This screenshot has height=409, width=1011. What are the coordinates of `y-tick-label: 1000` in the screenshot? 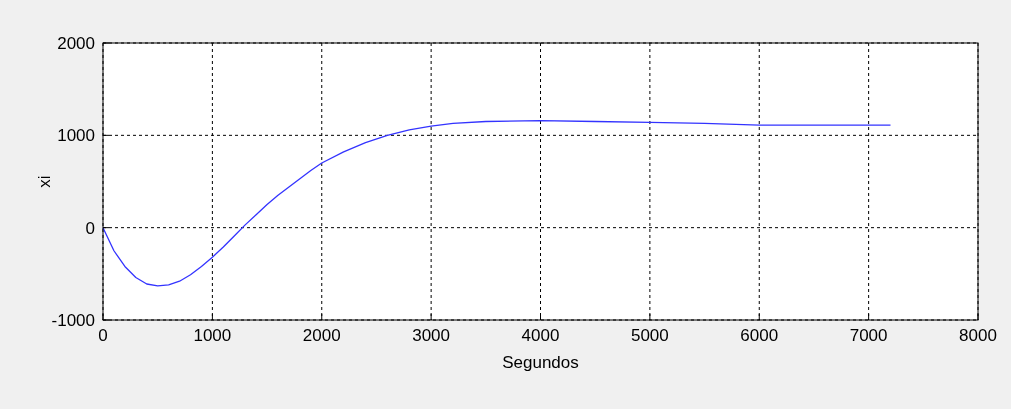 It's located at (76, 136).